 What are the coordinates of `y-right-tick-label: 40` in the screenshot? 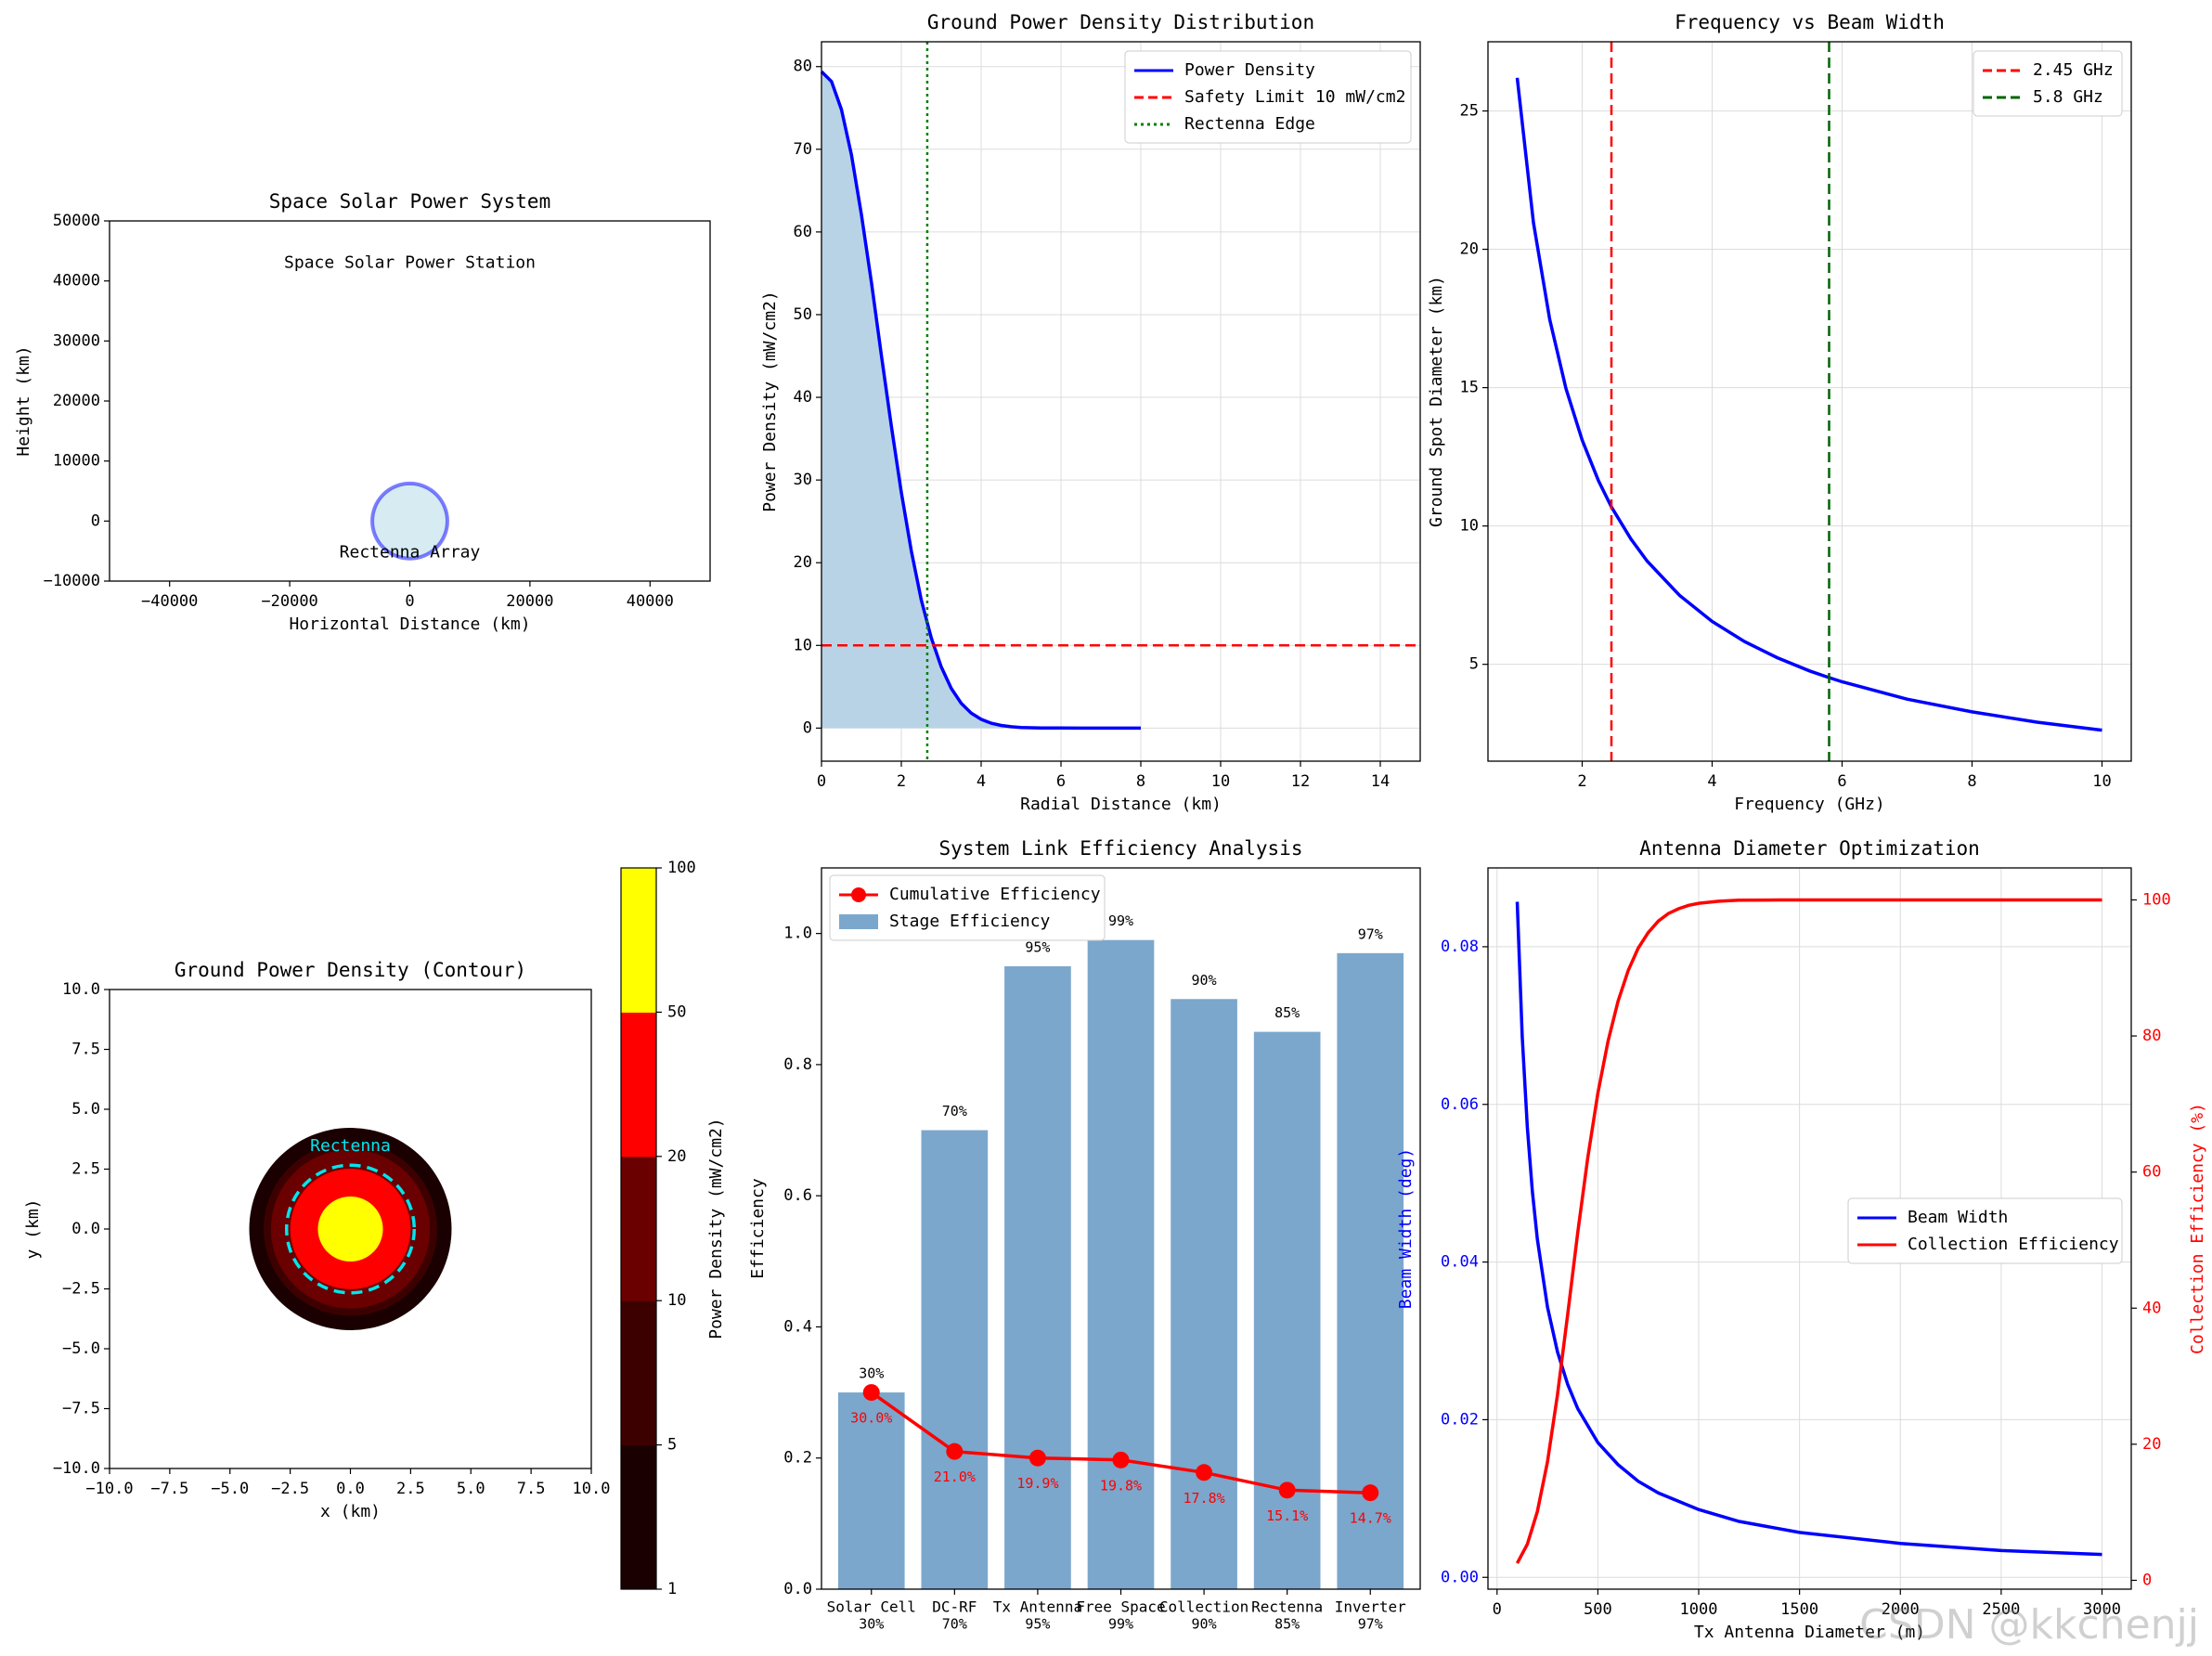 It's located at (2151, 1308).